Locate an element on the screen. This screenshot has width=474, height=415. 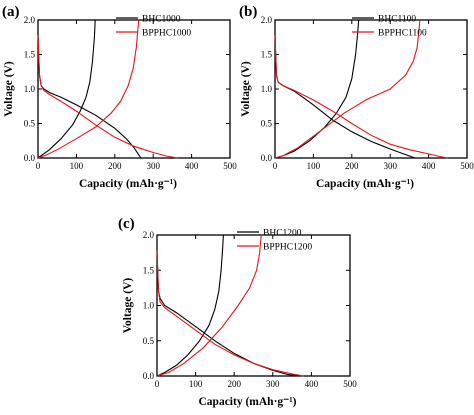
series-BPPHC1200-discharge-line is located at coordinates (230, 313).